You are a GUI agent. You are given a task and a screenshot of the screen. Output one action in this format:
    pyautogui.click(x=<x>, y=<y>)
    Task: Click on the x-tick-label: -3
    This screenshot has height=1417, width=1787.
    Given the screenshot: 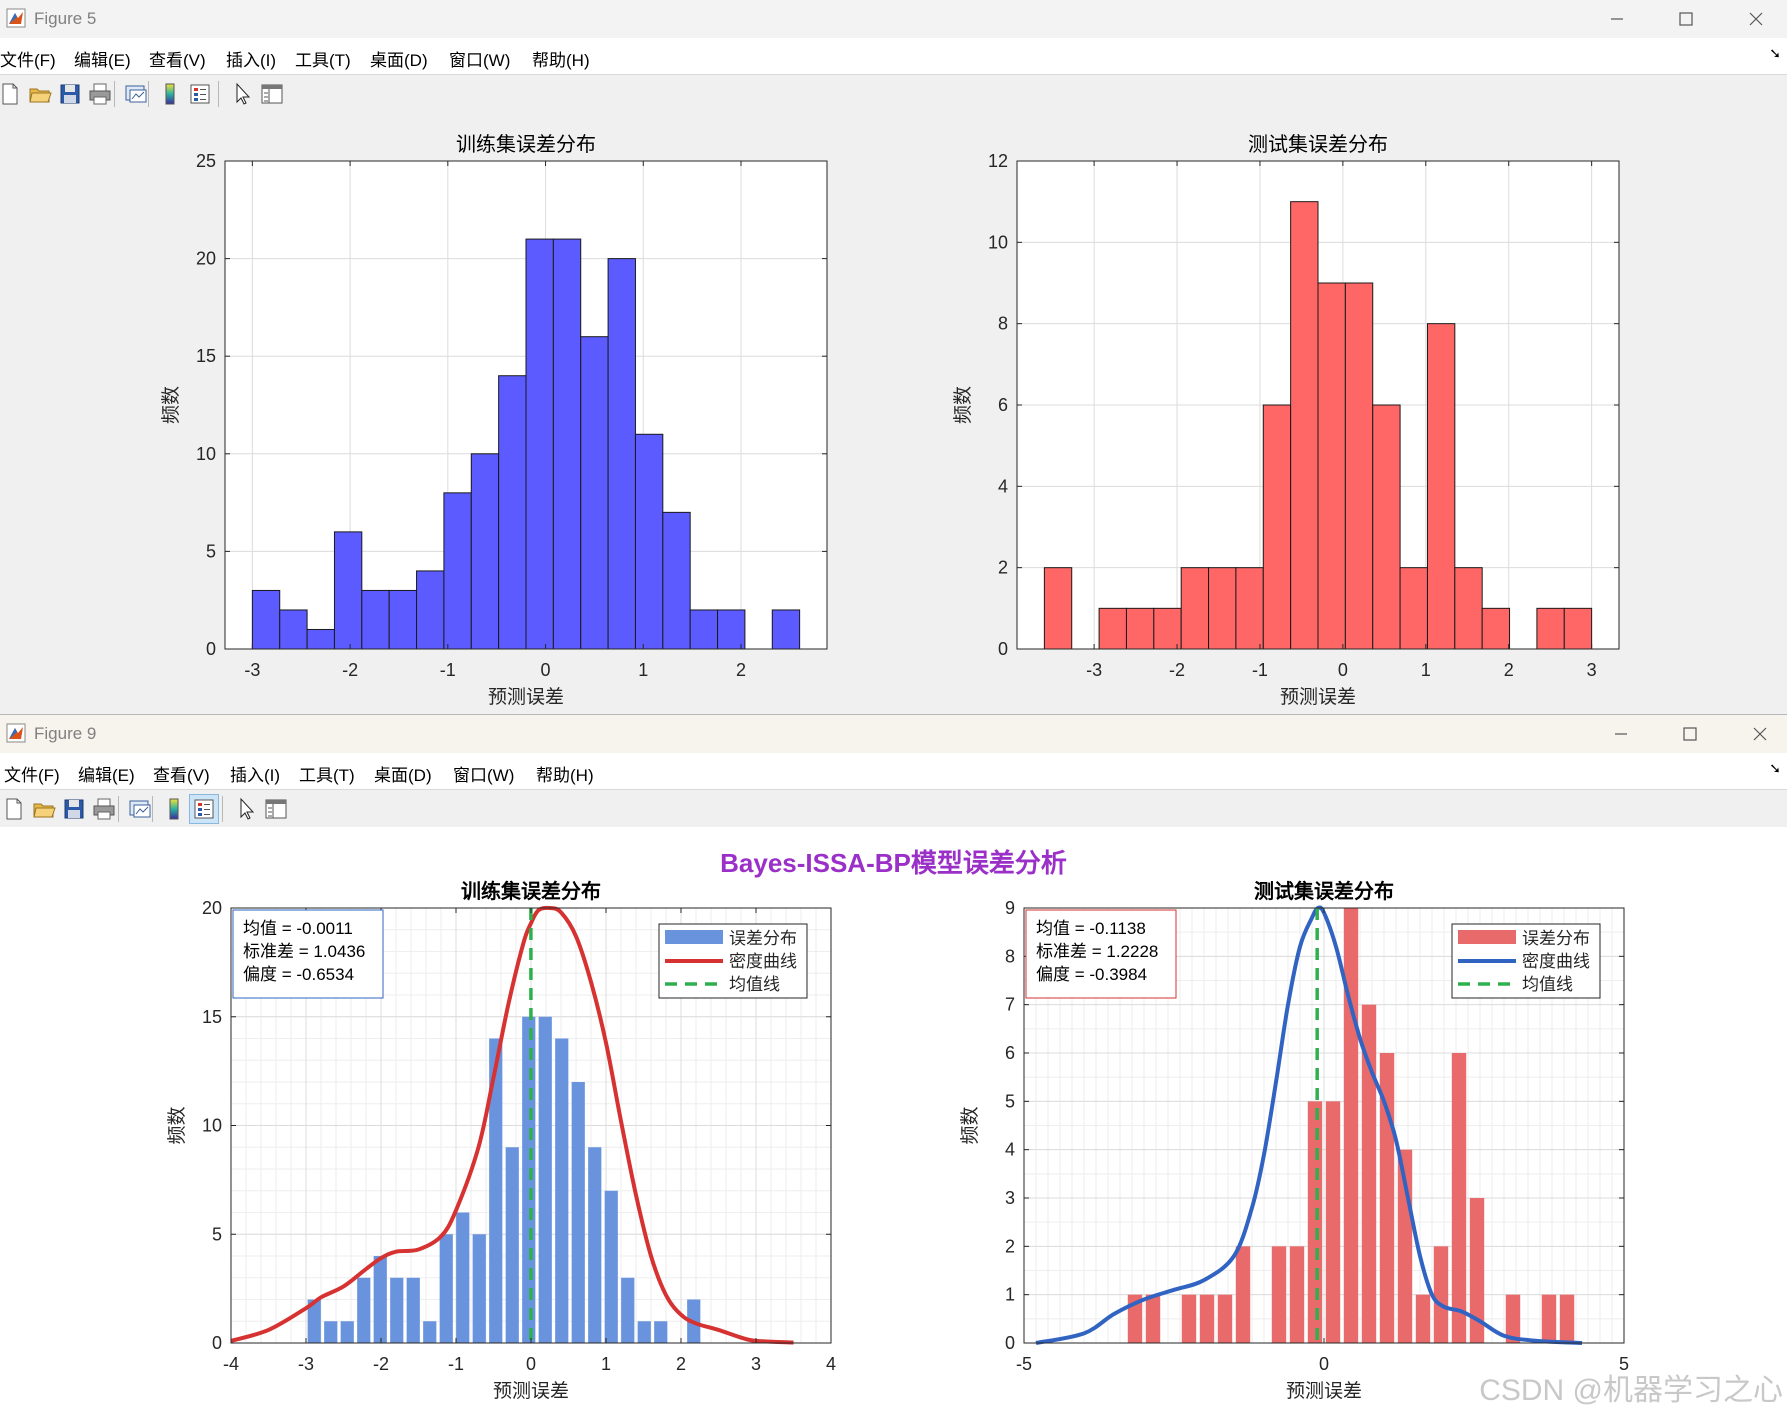 What is the action you would take?
    pyautogui.click(x=252, y=670)
    